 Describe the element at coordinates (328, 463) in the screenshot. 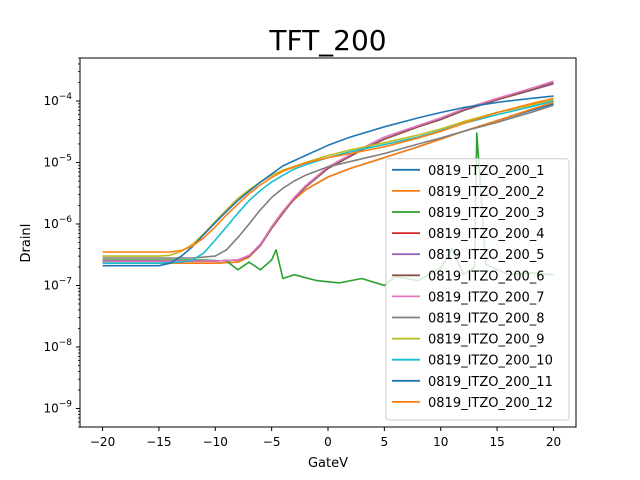

I see `x-axis-label: GateV` at that location.